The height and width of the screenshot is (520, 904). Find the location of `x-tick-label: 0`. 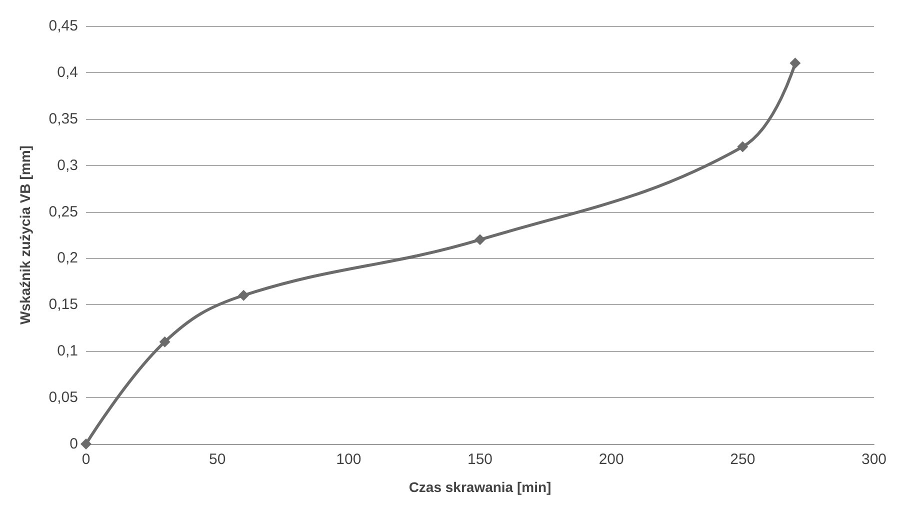

x-tick-label: 0 is located at coordinates (86, 459).